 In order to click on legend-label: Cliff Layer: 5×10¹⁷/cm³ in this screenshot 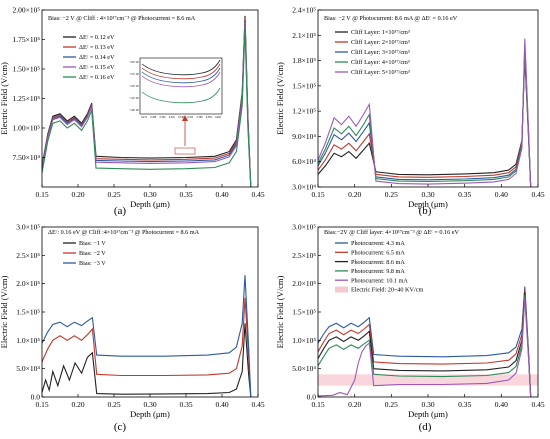, I will do `click(380, 72)`.